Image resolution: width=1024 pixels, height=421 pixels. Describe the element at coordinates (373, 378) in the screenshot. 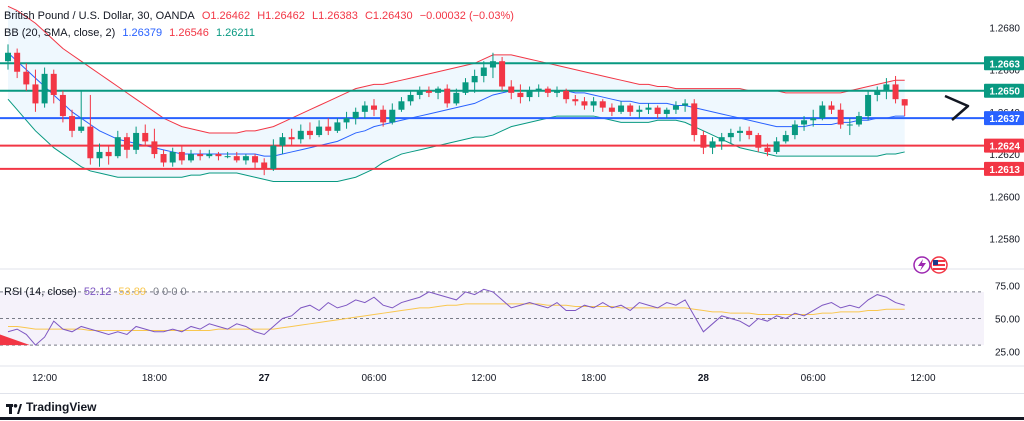

I see `time-tick-label: 06:00` at that location.